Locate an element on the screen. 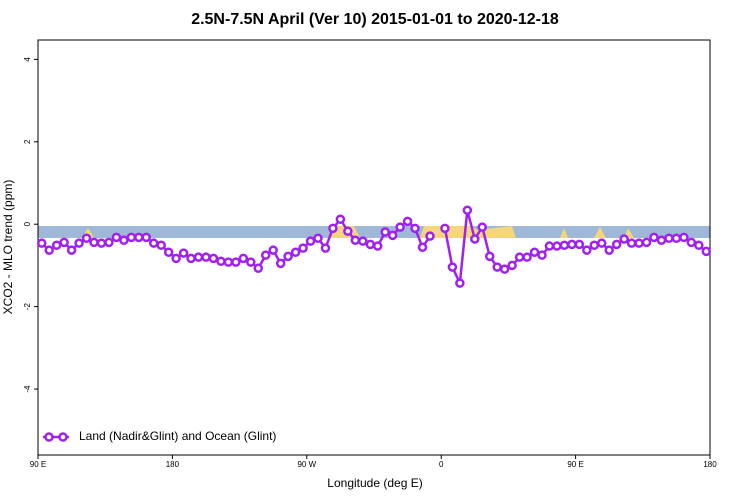 The height and width of the screenshot is (500, 750). y-tick-label: 2 is located at coordinates (27, 141).